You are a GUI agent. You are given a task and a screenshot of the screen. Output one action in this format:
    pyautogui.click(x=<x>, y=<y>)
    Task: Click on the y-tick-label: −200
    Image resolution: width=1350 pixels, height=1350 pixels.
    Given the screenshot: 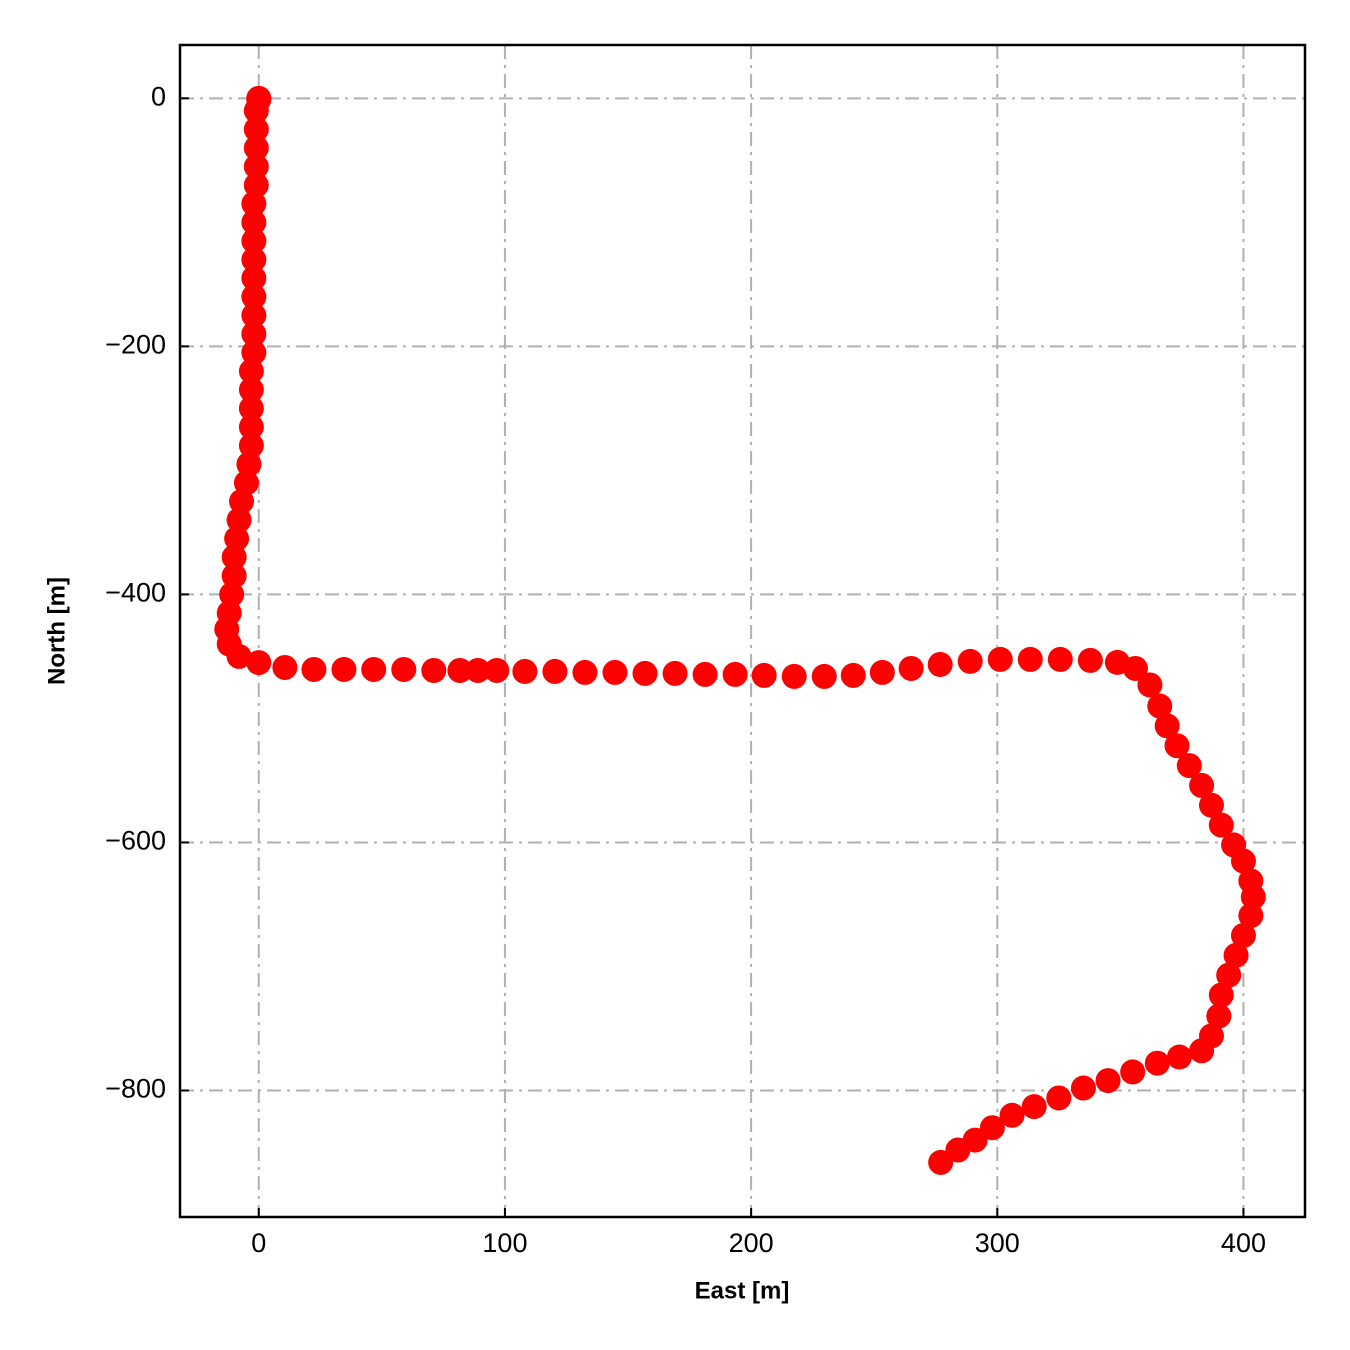 What is the action you would take?
    pyautogui.click(x=135, y=344)
    